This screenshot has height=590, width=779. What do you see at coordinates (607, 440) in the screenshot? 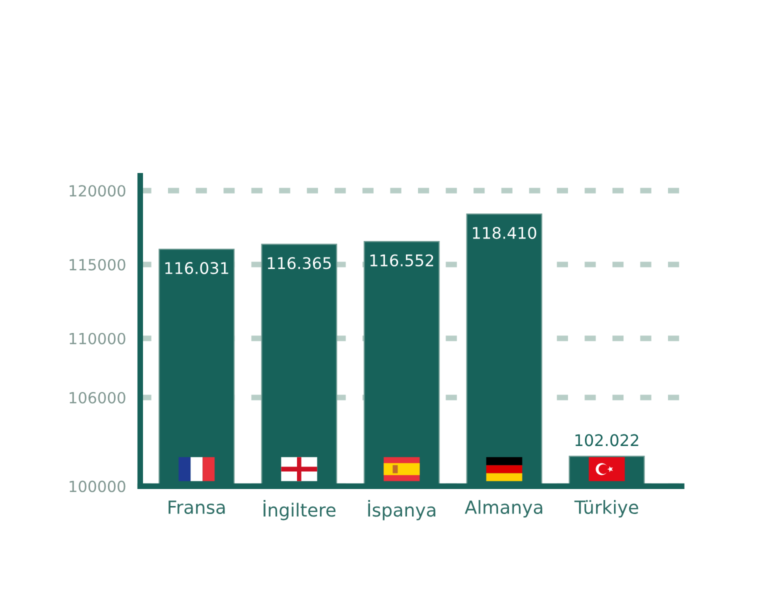
I see `data-label: 102.022` at bounding box center [607, 440].